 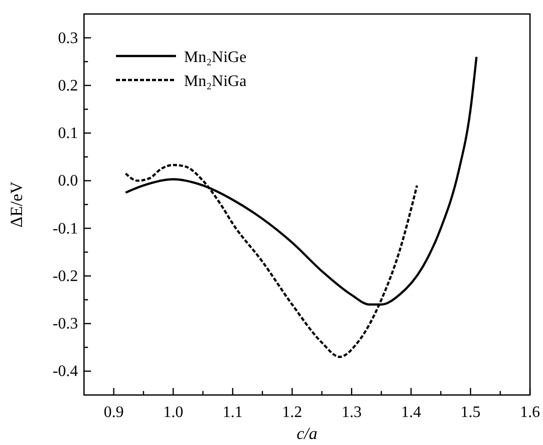 What do you see at coordinates (352, 412) in the screenshot?
I see `x-tick-label: 1.3` at bounding box center [352, 412].